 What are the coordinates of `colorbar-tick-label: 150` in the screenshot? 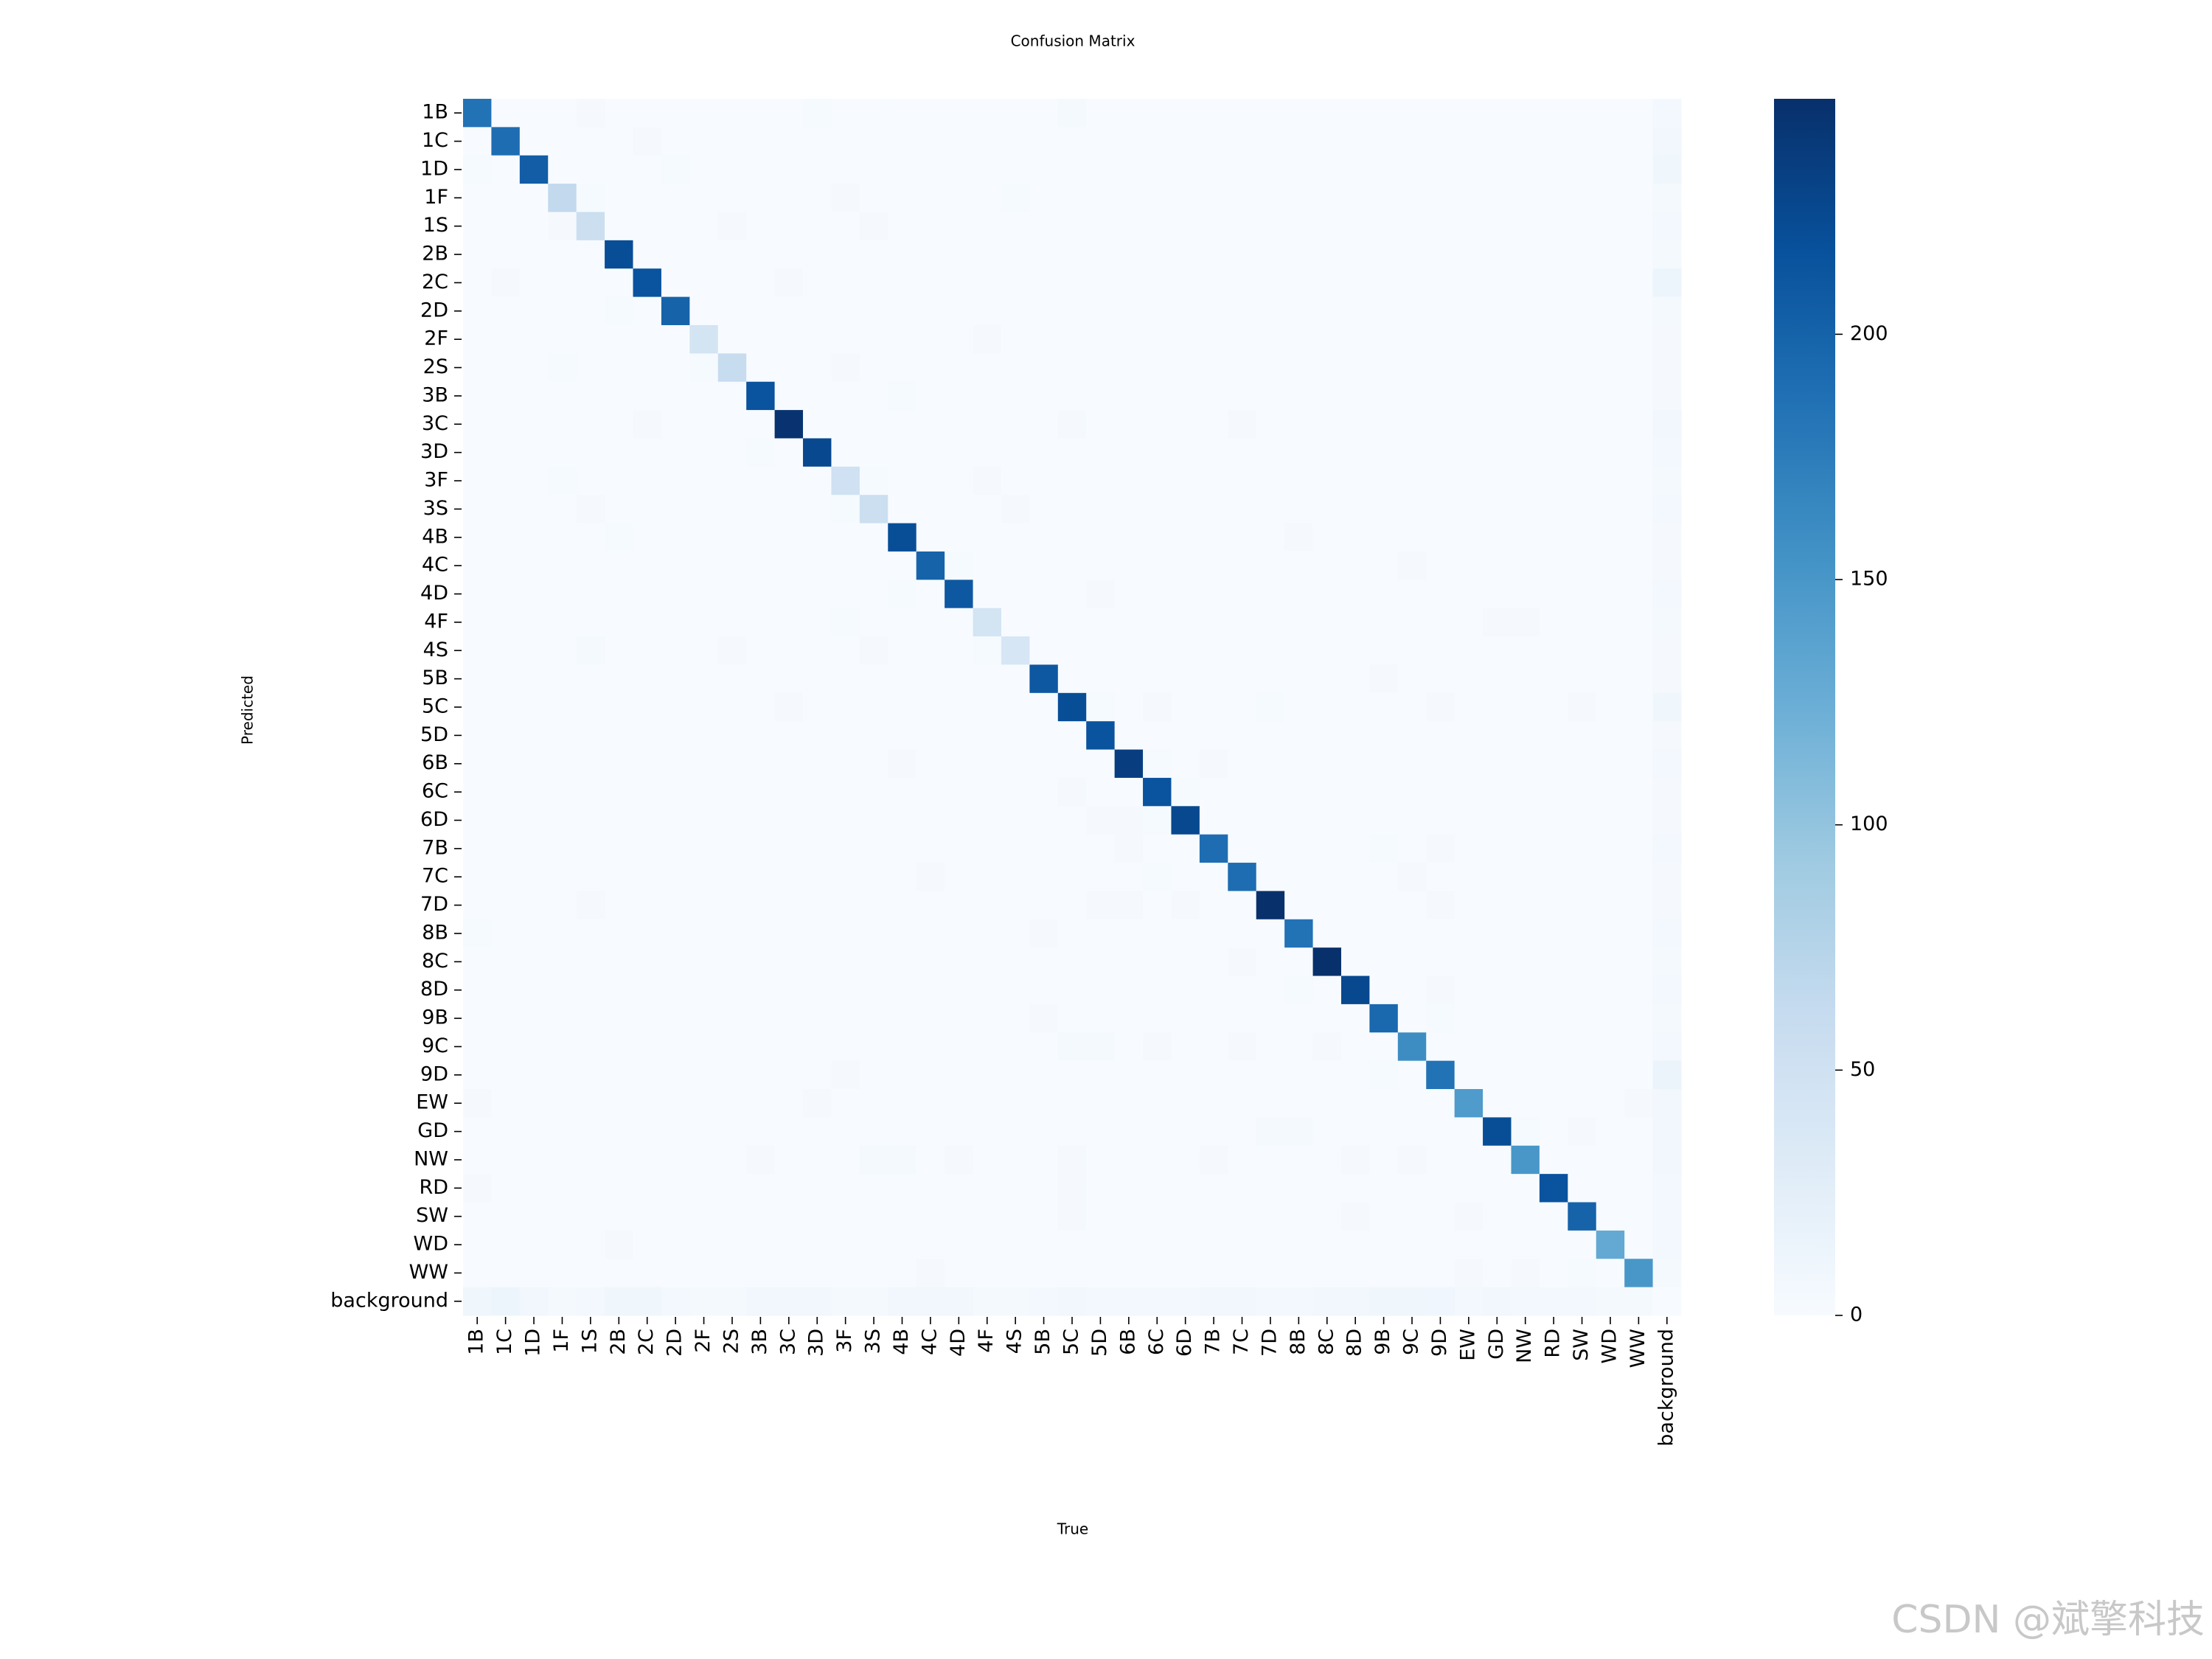 It's located at (1869, 579).